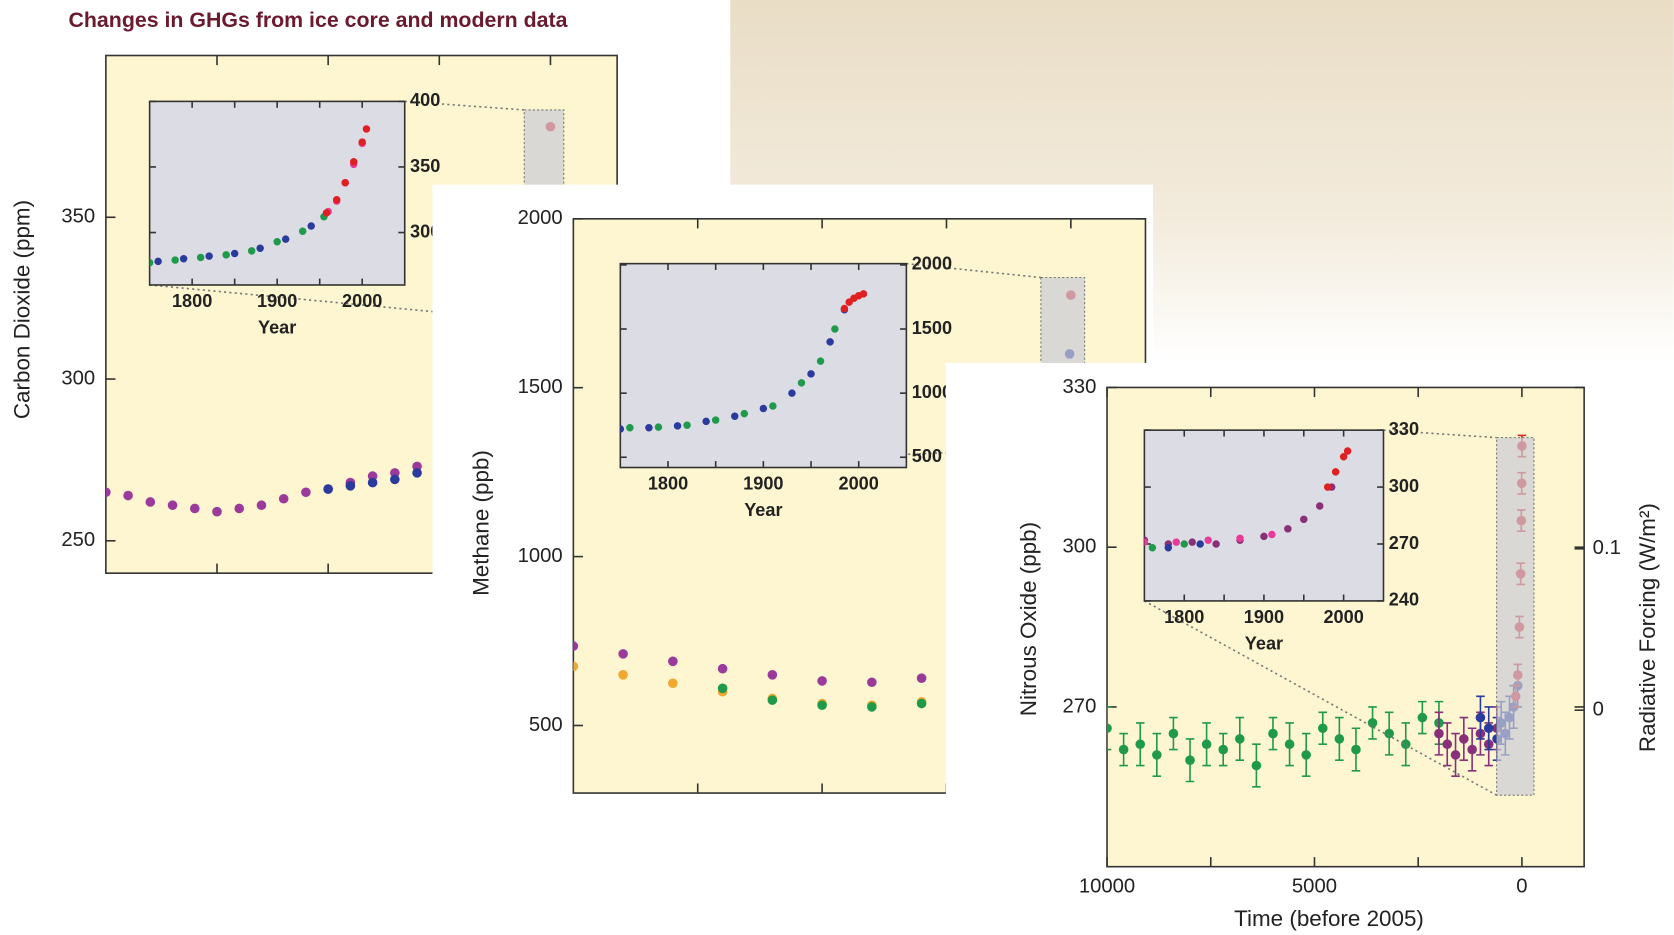 This screenshot has width=1674, height=935. I want to click on y-tick-label: 270, so click(1080, 706).